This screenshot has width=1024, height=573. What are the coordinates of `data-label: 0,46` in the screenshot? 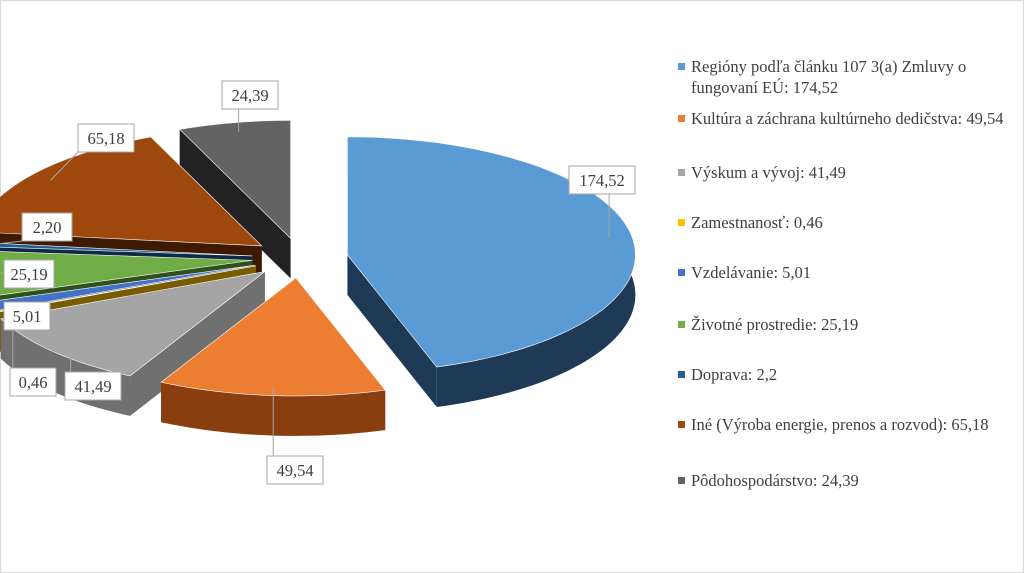 It's located at (33, 382).